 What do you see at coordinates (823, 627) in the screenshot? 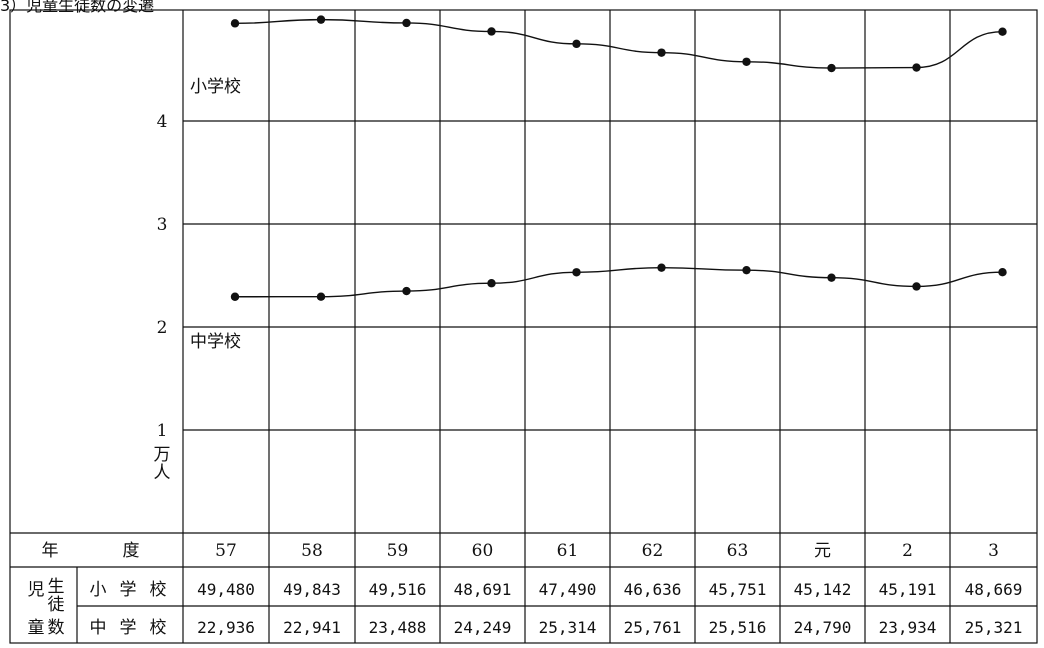
I see `table-cell: 24,790` at bounding box center [823, 627].